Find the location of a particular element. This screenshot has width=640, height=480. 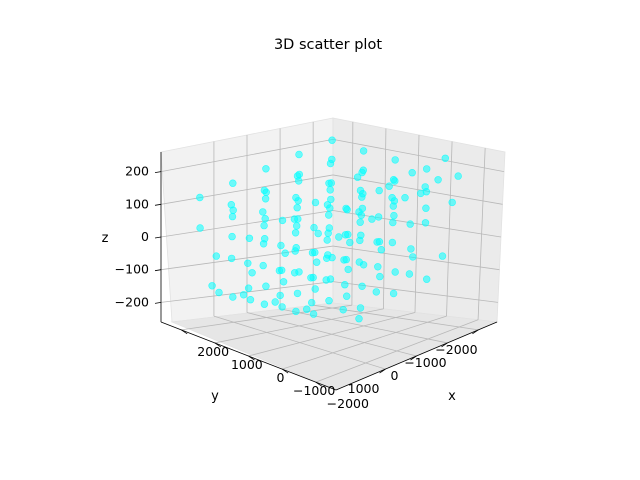

chart-title: 3D scatter plot is located at coordinates (328, 45).